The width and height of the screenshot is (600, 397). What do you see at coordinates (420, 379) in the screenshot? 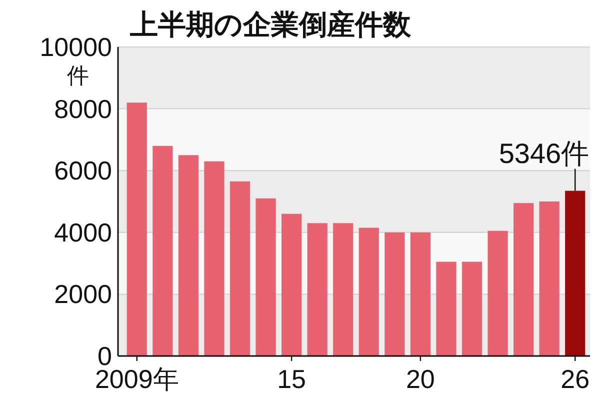
I see `x-tick-label: 20` at bounding box center [420, 379].